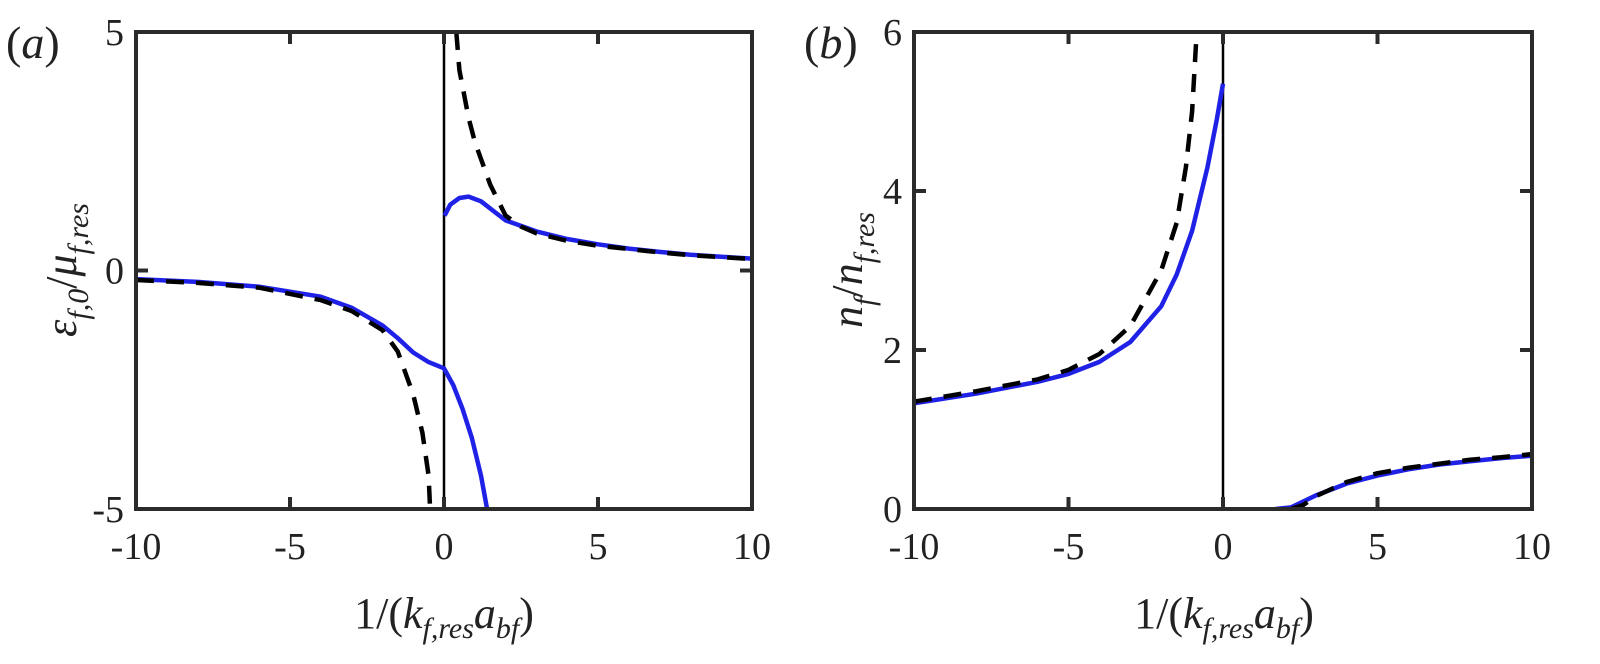 This screenshot has height=664, width=1600. What do you see at coordinates (1532, 547) in the screenshot?
I see `panel-b-xtick-label: 10` at bounding box center [1532, 547].